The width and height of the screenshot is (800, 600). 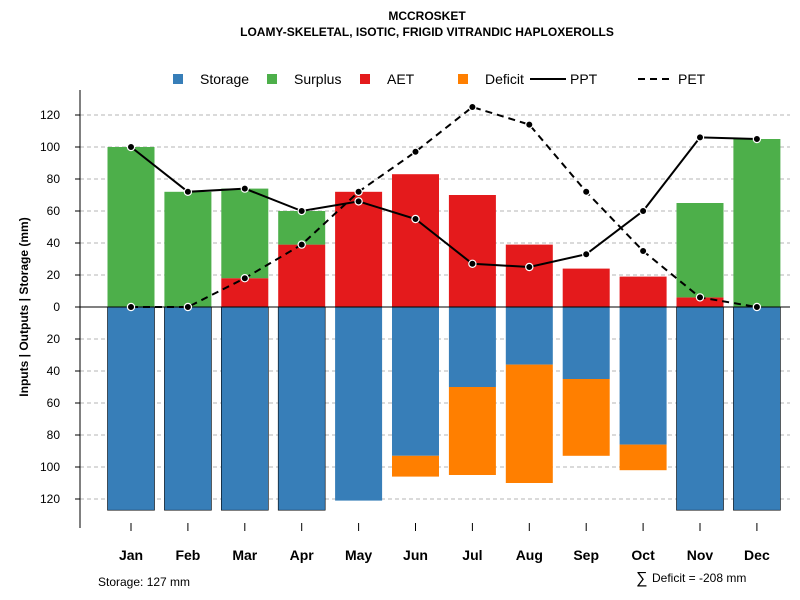 What do you see at coordinates (54, 275) in the screenshot?
I see `y-tick-label: 20` at bounding box center [54, 275].